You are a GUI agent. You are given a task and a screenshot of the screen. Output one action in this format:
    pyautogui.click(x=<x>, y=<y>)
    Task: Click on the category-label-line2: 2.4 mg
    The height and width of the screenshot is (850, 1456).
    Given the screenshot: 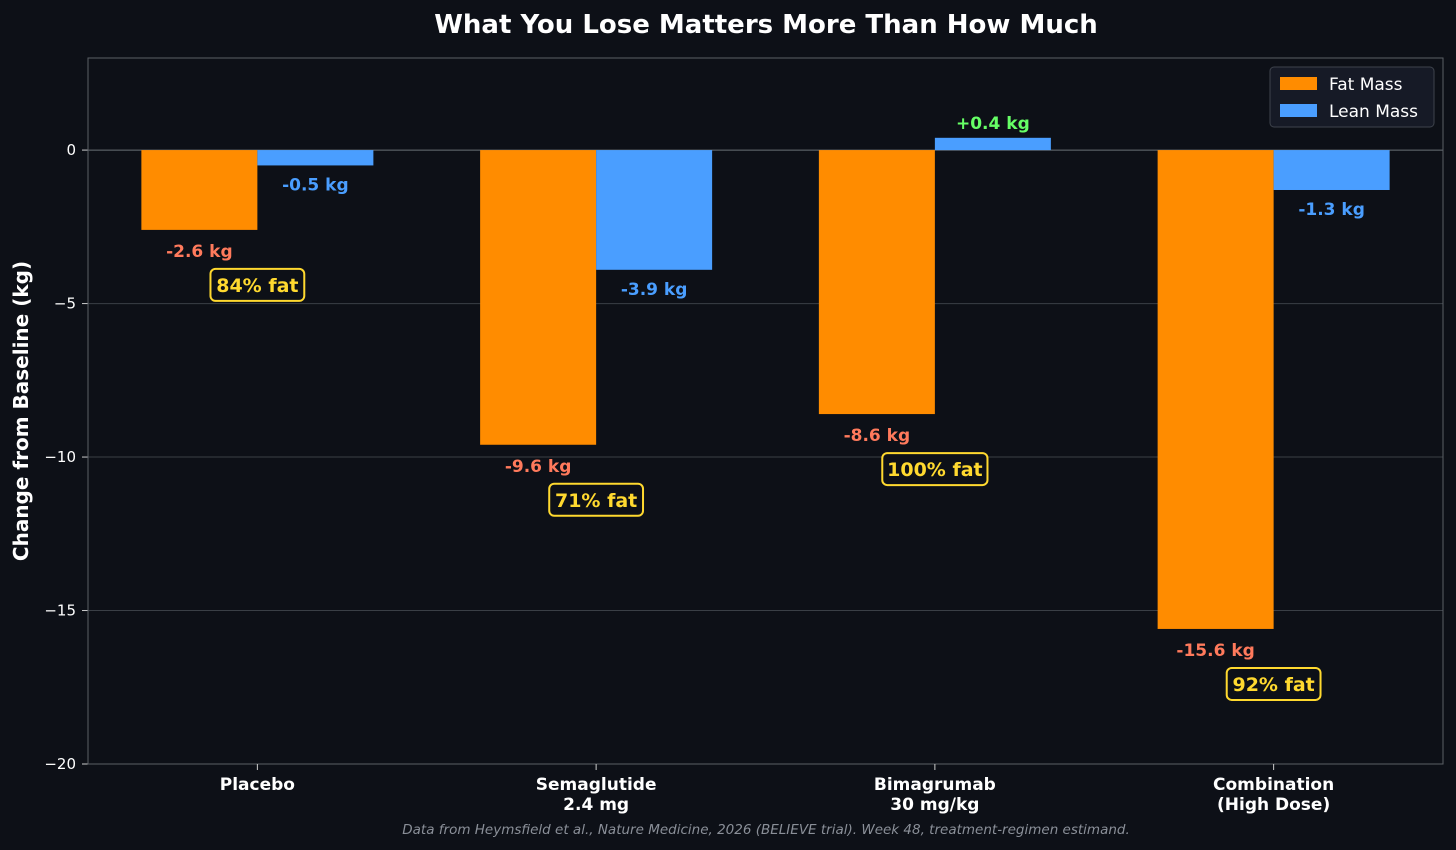 What is the action you would take?
    pyautogui.click(x=596, y=805)
    